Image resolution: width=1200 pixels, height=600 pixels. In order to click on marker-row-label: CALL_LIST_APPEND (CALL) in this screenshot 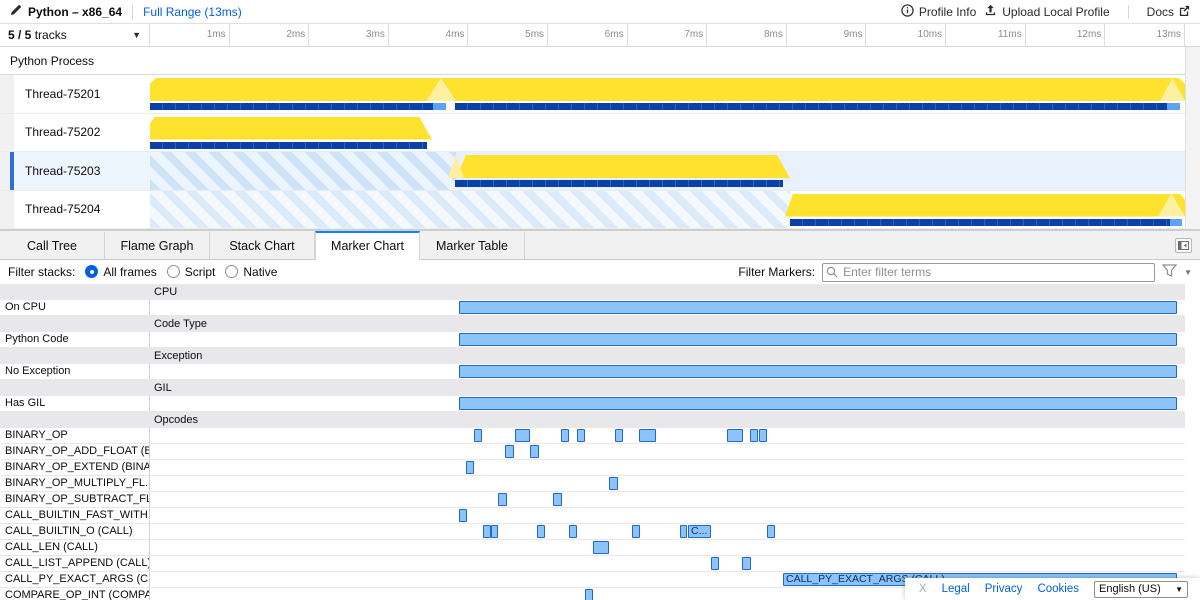, I will do `click(75, 563)`.